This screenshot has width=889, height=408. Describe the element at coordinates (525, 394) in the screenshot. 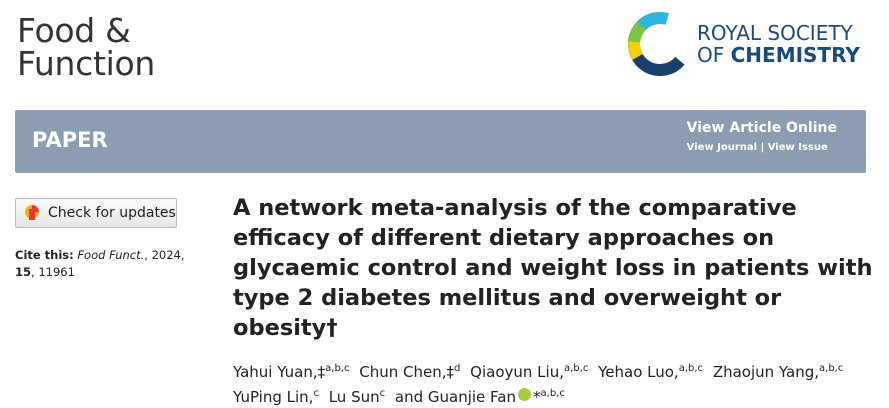

I see `orcid-icon` at that location.